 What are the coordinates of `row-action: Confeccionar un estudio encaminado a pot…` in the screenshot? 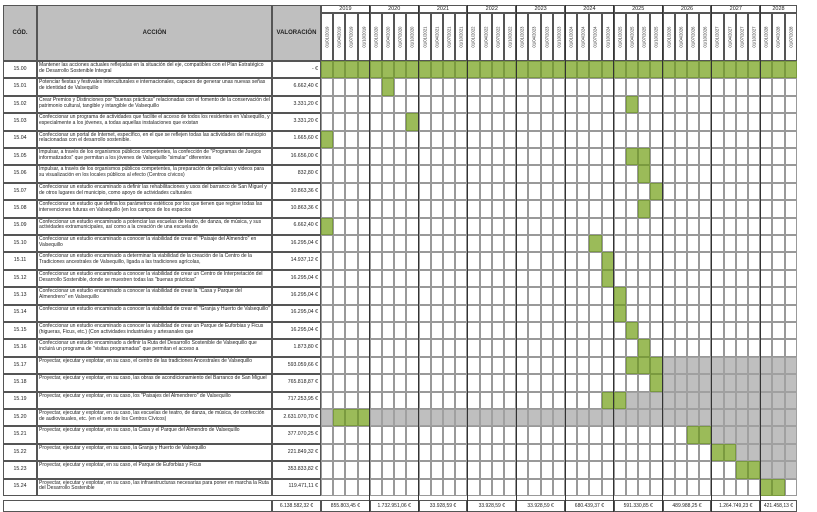 It's located at (154, 226).